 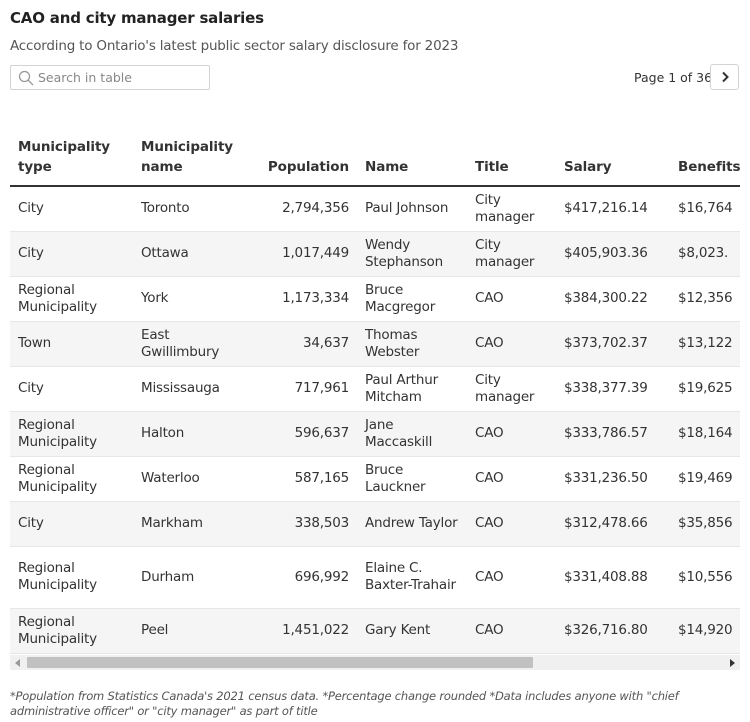 I want to click on cell-name: Bruce Macgregor, so click(x=412, y=299).